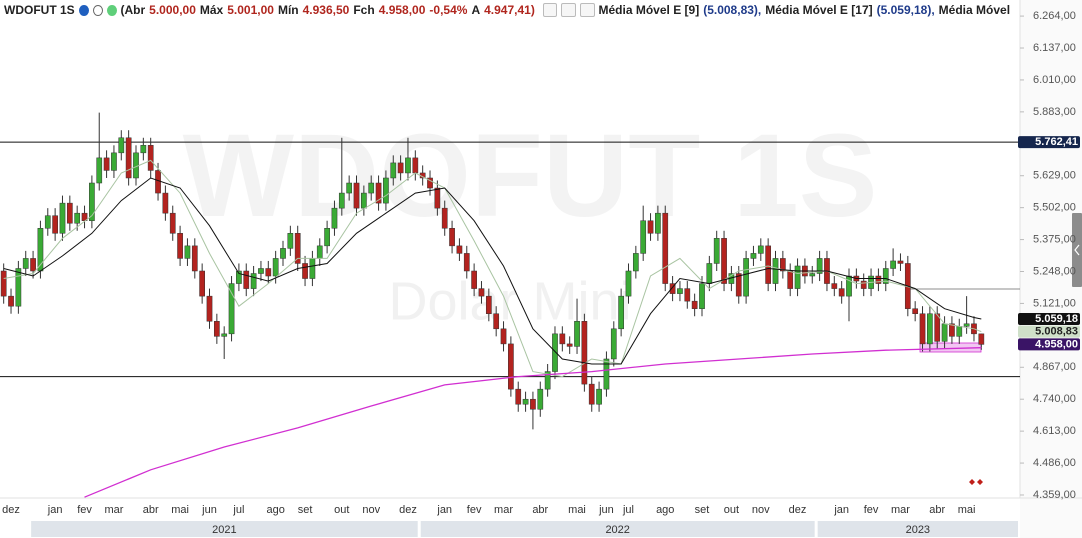 The image size is (1082, 538). I want to click on scroll-arrow, so click(1077, 250).